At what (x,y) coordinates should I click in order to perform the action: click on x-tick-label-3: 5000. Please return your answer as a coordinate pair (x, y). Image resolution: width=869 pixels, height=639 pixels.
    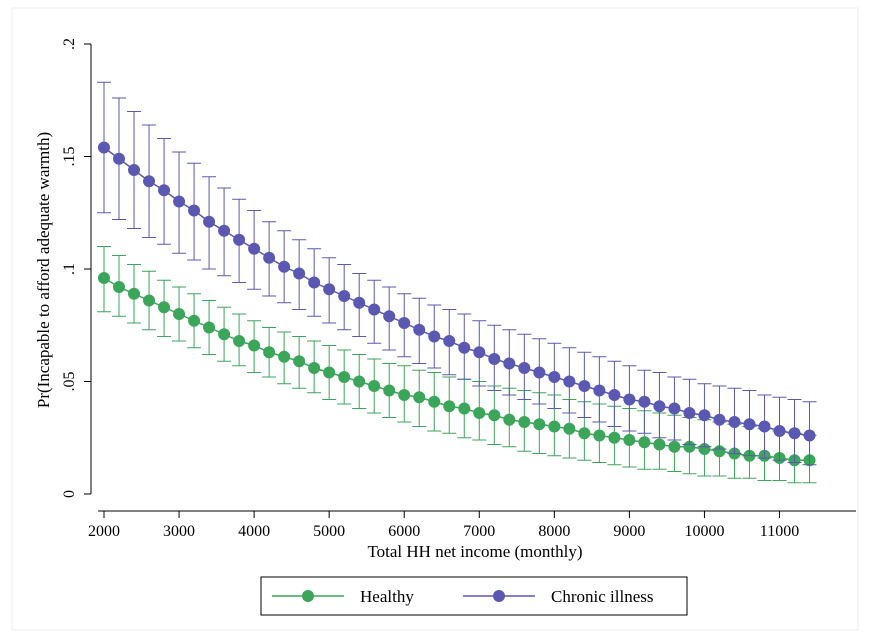
    Looking at the image, I should click on (329, 531).